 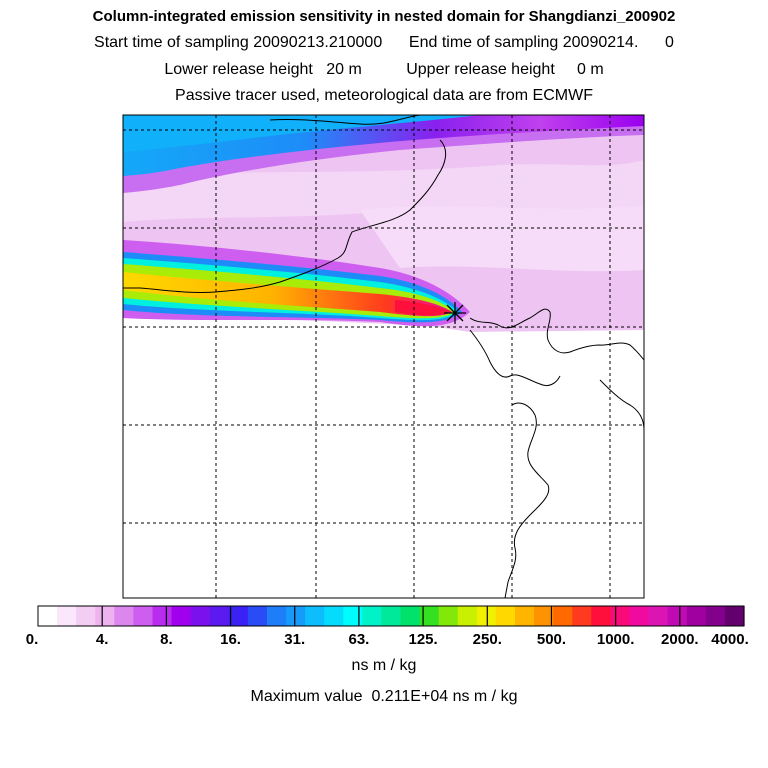 What do you see at coordinates (515, 358) in the screenshot?
I see `coast-peninsula` at bounding box center [515, 358].